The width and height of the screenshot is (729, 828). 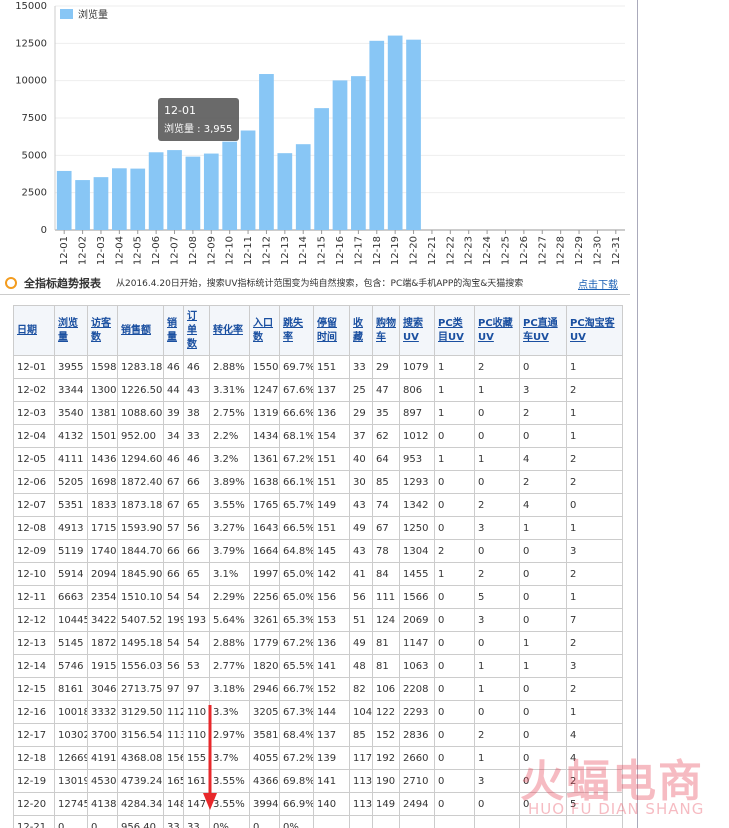 What do you see at coordinates (417, 689) in the screenshot?
I see `table-cell: 2208` at bounding box center [417, 689].